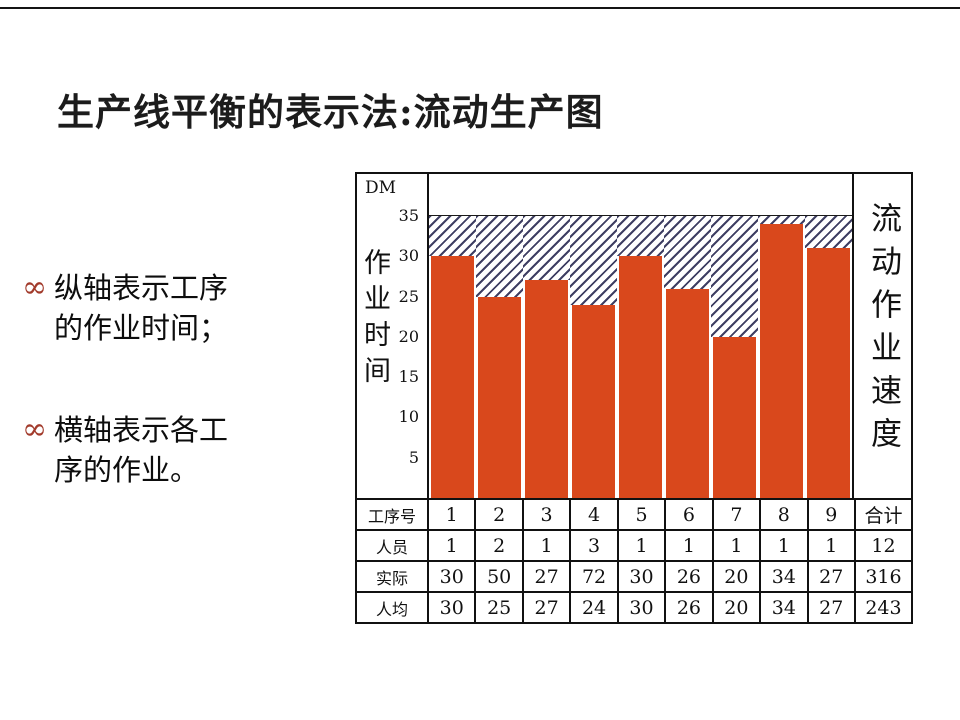 This screenshot has height=720, width=960. I want to click on table-cell: 8, so click(782, 514).